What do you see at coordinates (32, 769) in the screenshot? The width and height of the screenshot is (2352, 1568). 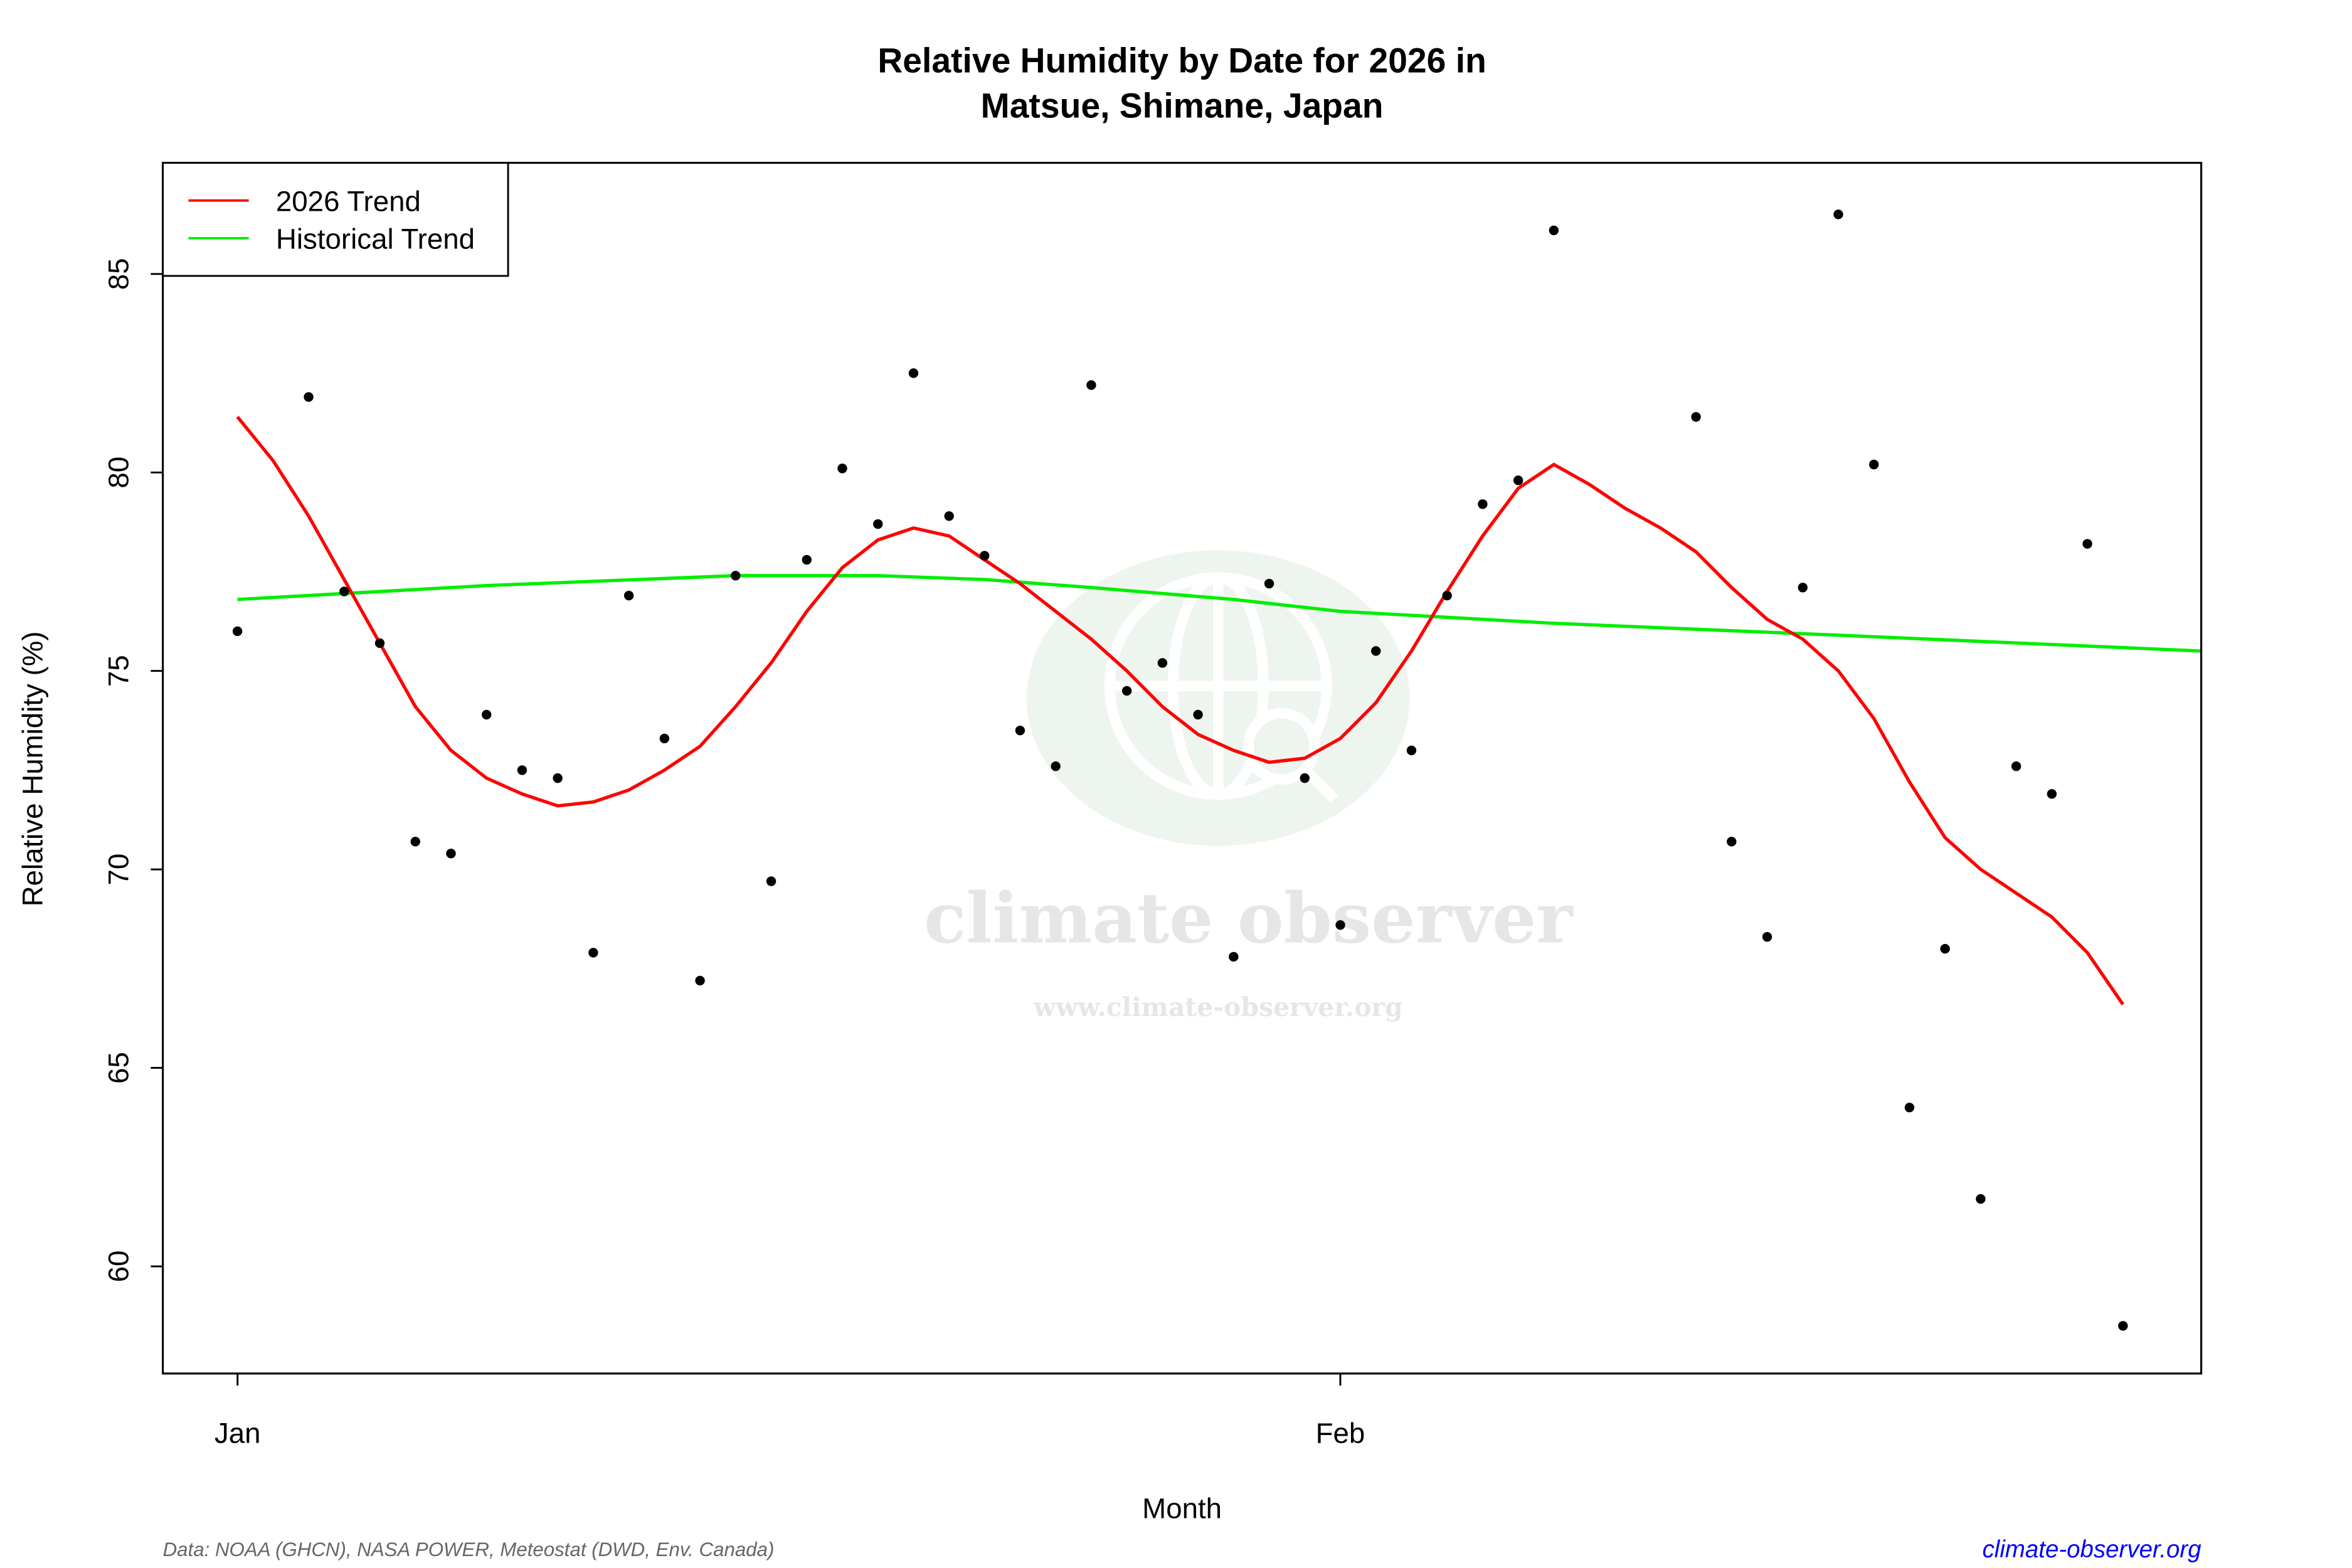 I see `y-axis-label: Relative Humidity (%)` at bounding box center [32, 769].